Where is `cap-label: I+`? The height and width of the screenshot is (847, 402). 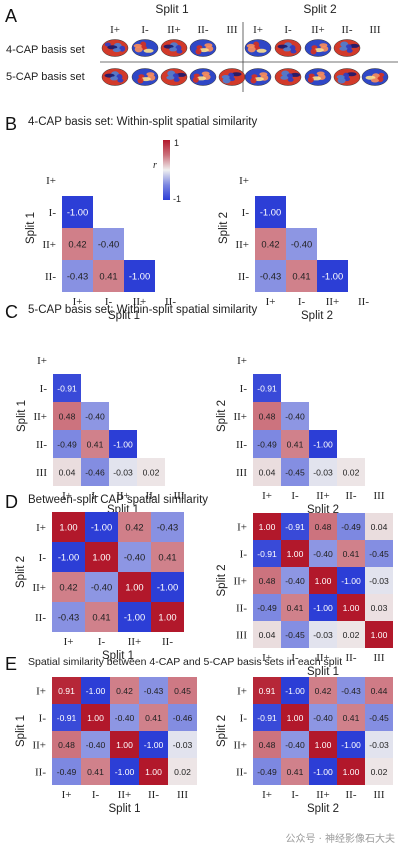
cap-label: I+ is located at coordinates (258, 30).